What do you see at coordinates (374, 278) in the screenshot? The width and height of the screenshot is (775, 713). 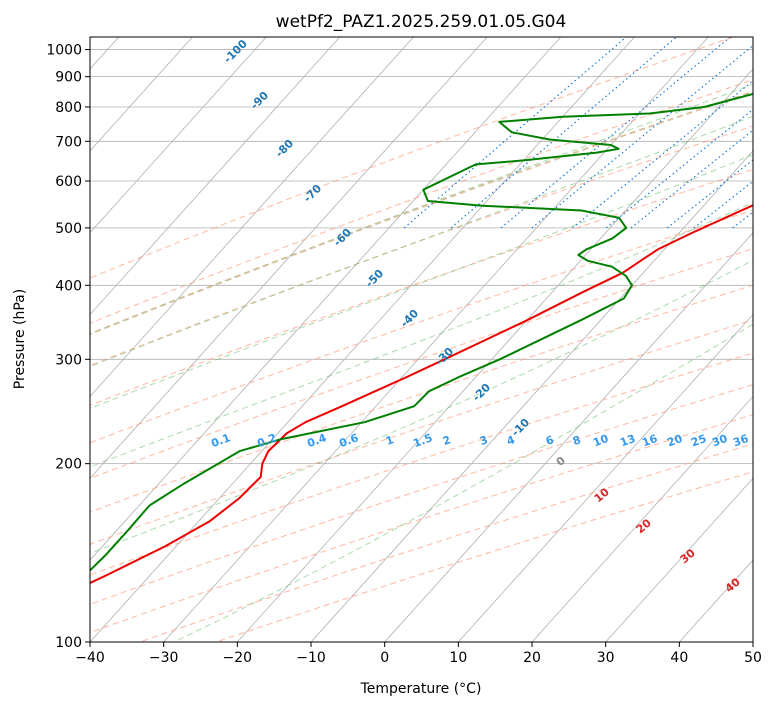 I see `isotherm-label: -50` at bounding box center [374, 278].